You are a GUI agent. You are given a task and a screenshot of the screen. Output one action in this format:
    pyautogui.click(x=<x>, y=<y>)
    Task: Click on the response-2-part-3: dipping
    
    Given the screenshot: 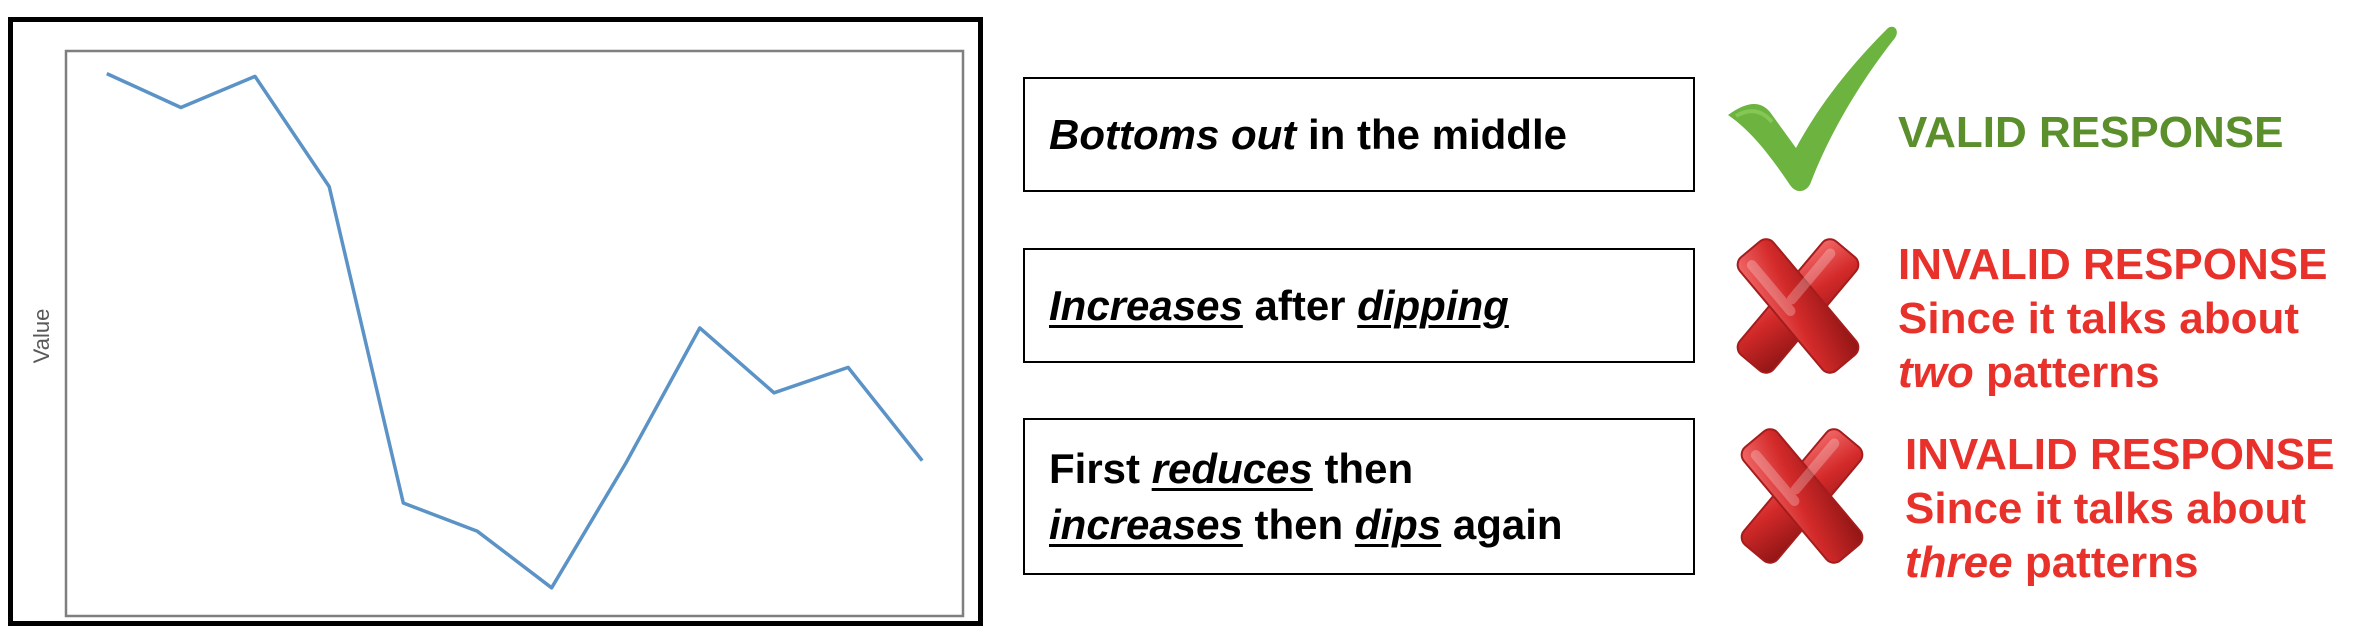 What is the action you would take?
    pyautogui.click(x=1433, y=305)
    